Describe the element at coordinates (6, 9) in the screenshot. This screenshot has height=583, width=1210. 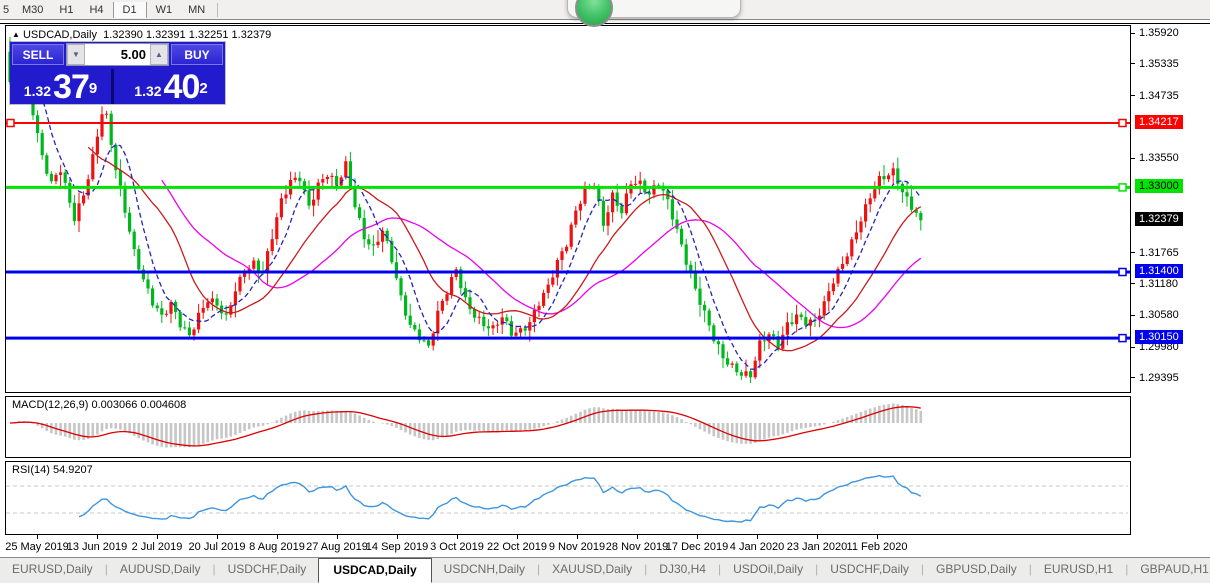
I see `timeframe-button-5: 5` at that location.